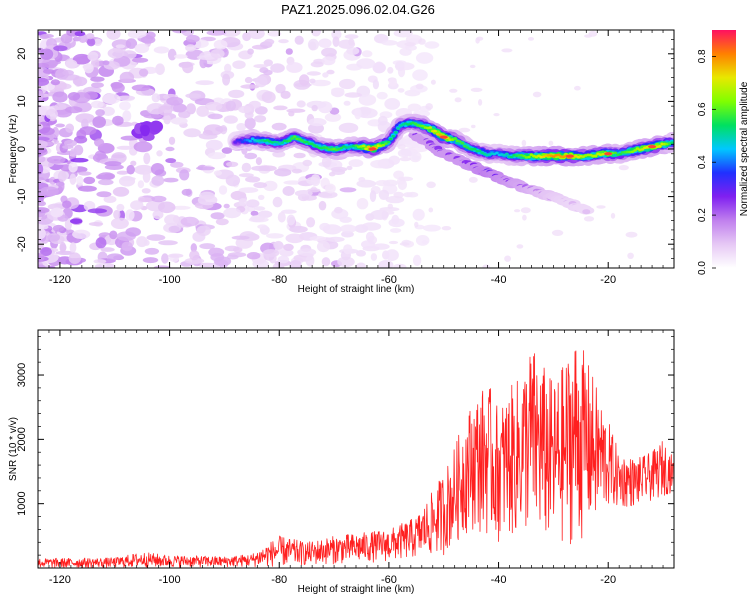 The width and height of the screenshot is (750, 600). I want to click on y-tick-label: 2000, so click(22, 439).